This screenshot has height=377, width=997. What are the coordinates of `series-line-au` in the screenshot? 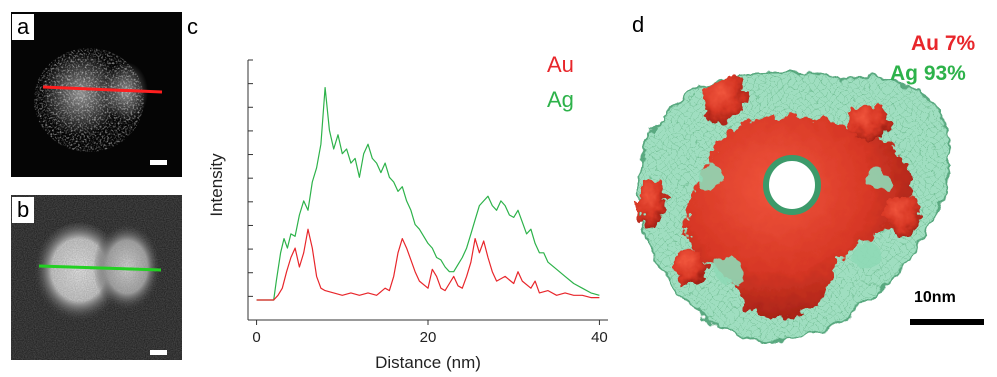 It's located at (428, 264).